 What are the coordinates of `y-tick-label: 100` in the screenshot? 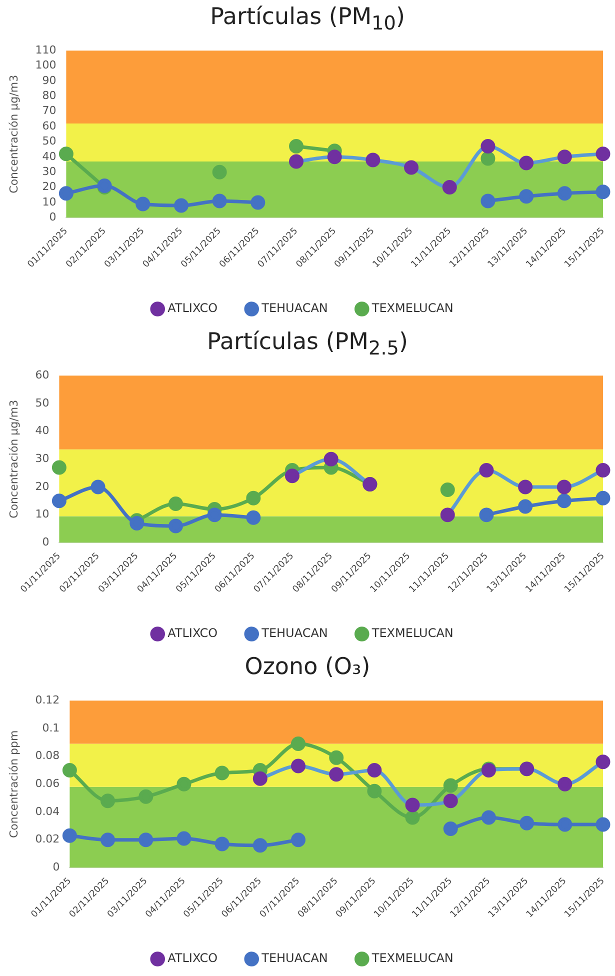 It's located at (45, 65).